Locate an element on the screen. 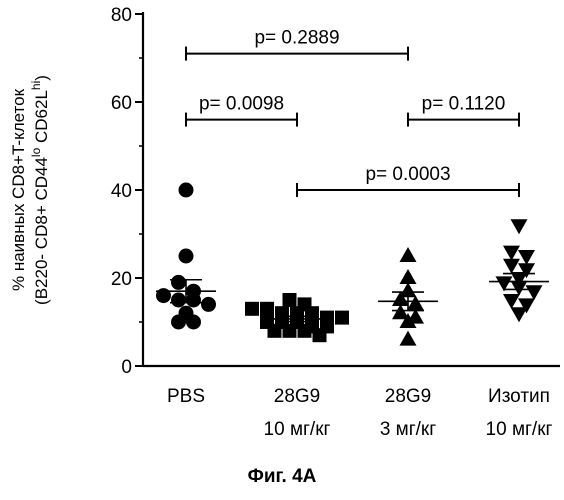 This screenshot has width=564, height=500. y-tick-label: 0 is located at coordinates (126, 367).